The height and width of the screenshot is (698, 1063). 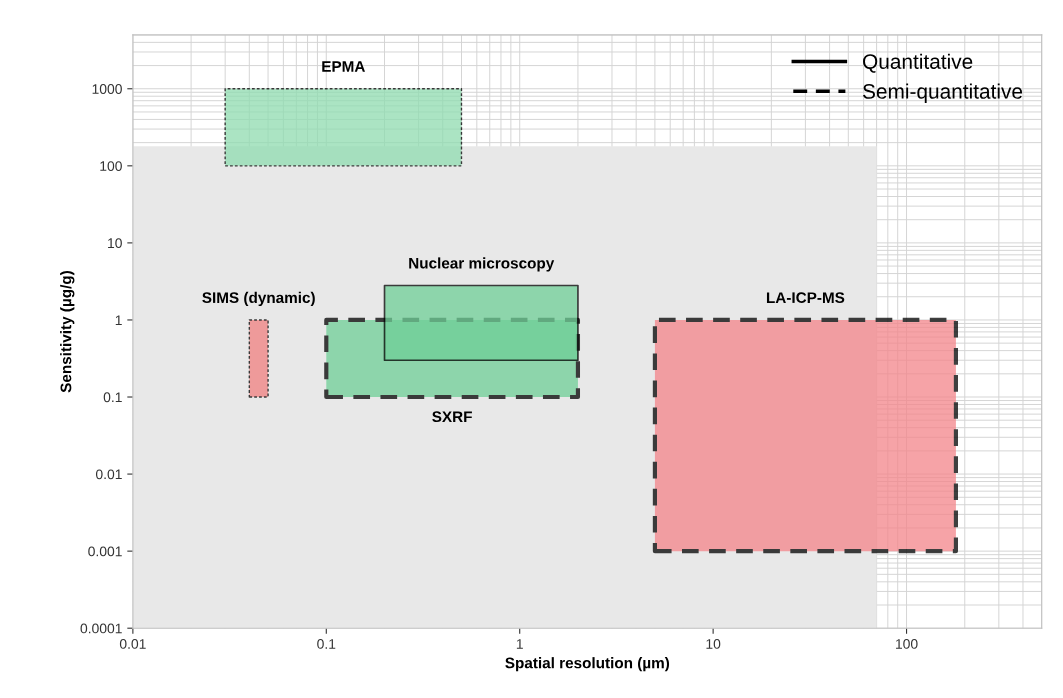 I want to click on y-tick-label: 0.01, so click(x=108, y=474).